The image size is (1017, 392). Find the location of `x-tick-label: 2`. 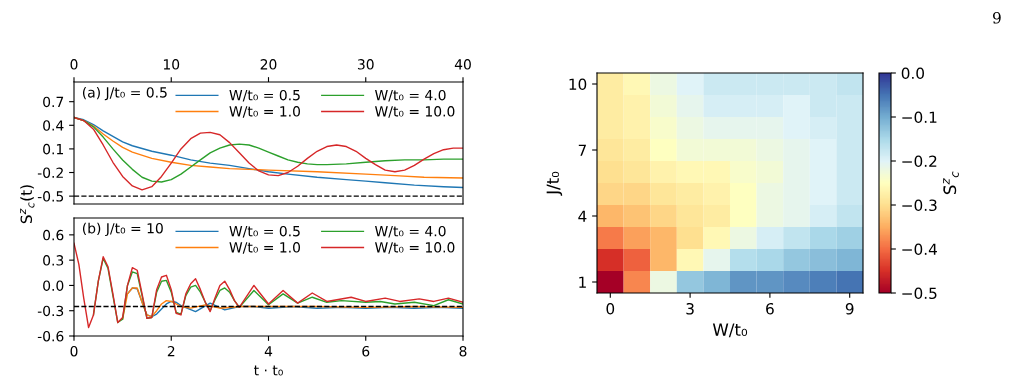

x-tick-label: 2 is located at coordinates (171, 351).